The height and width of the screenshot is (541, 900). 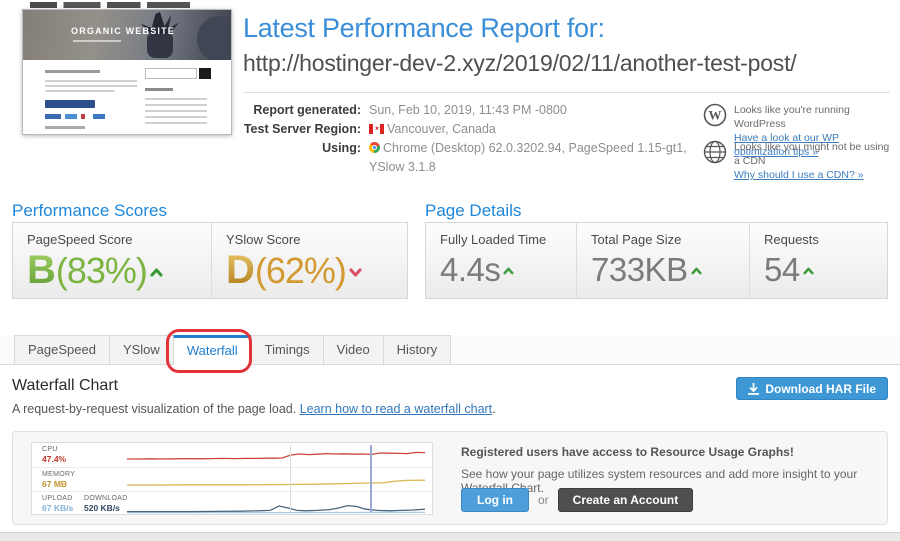 I want to click on score-label: YSlow Score, so click(x=263, y=239).